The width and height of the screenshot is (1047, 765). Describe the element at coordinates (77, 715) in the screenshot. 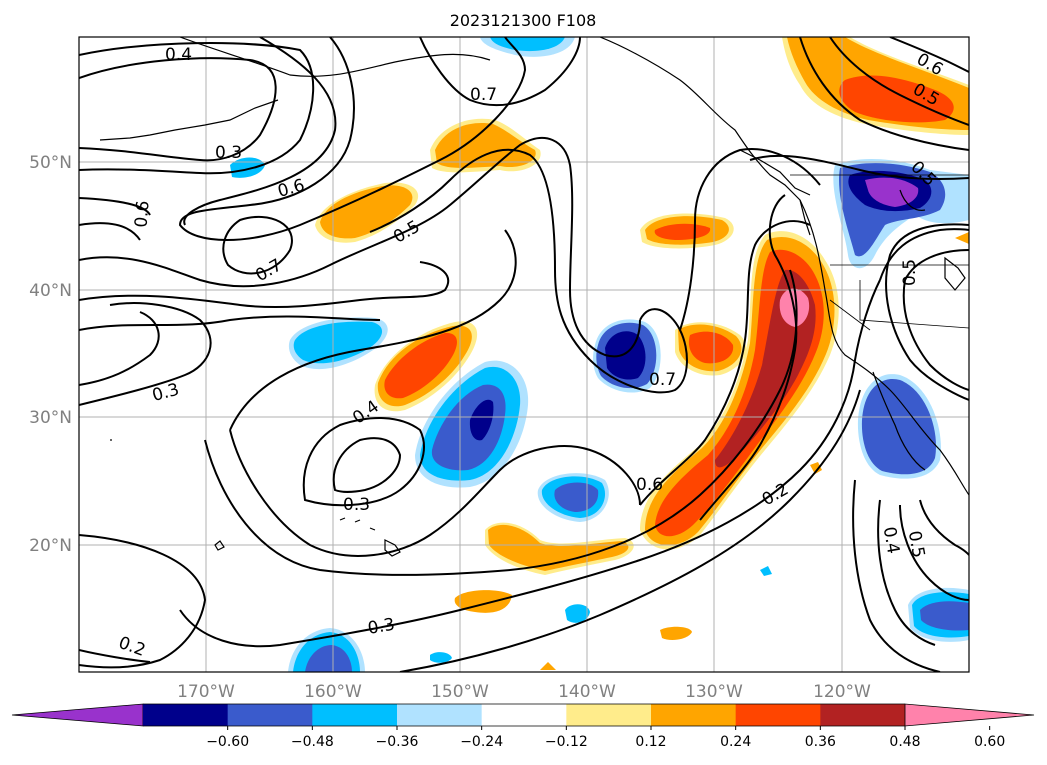

I see `colorbar-extend-low` at that location.